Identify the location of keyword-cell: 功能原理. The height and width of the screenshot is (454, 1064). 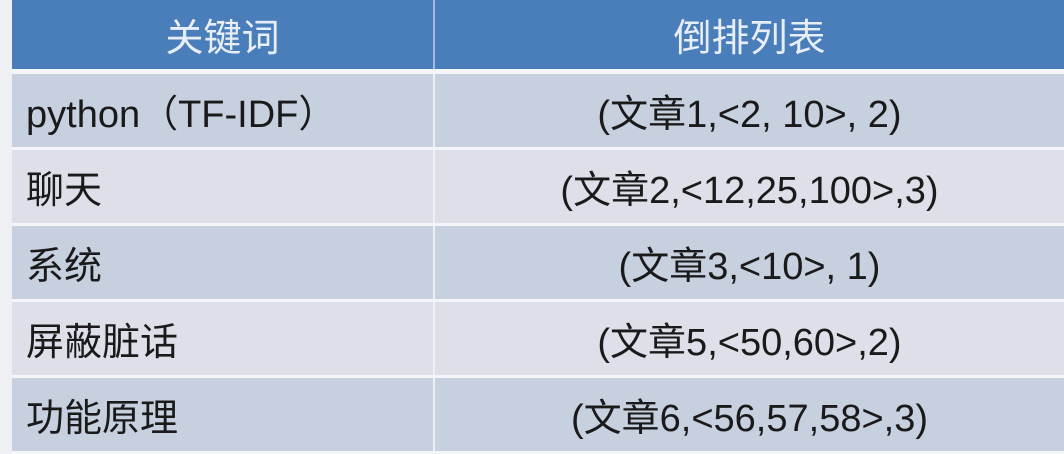
(223, 414).